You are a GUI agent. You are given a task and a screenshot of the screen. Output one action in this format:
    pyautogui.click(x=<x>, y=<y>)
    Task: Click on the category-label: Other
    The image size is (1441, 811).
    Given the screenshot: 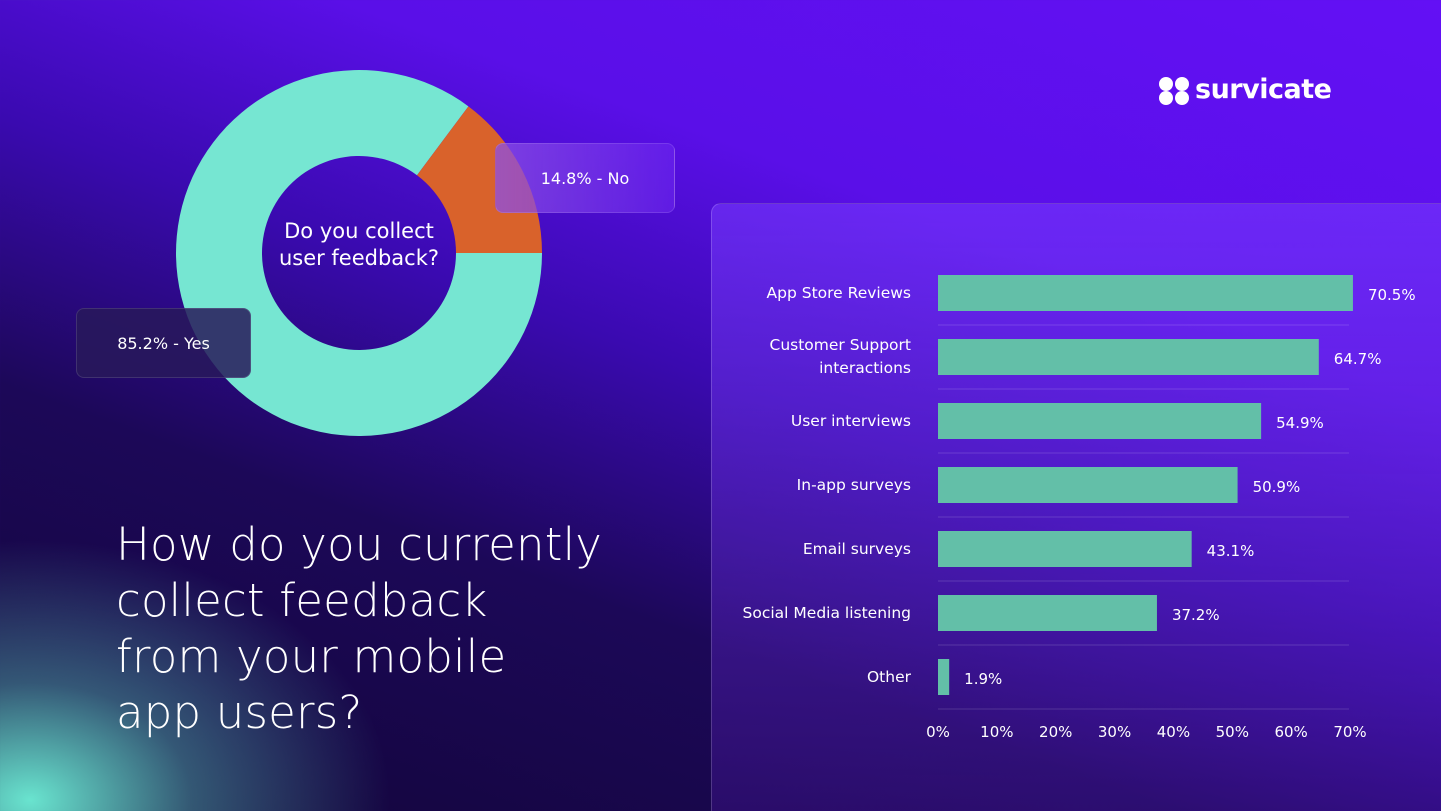 What is the action you would take?
    pyautogui.click(x=888, y=676)
    